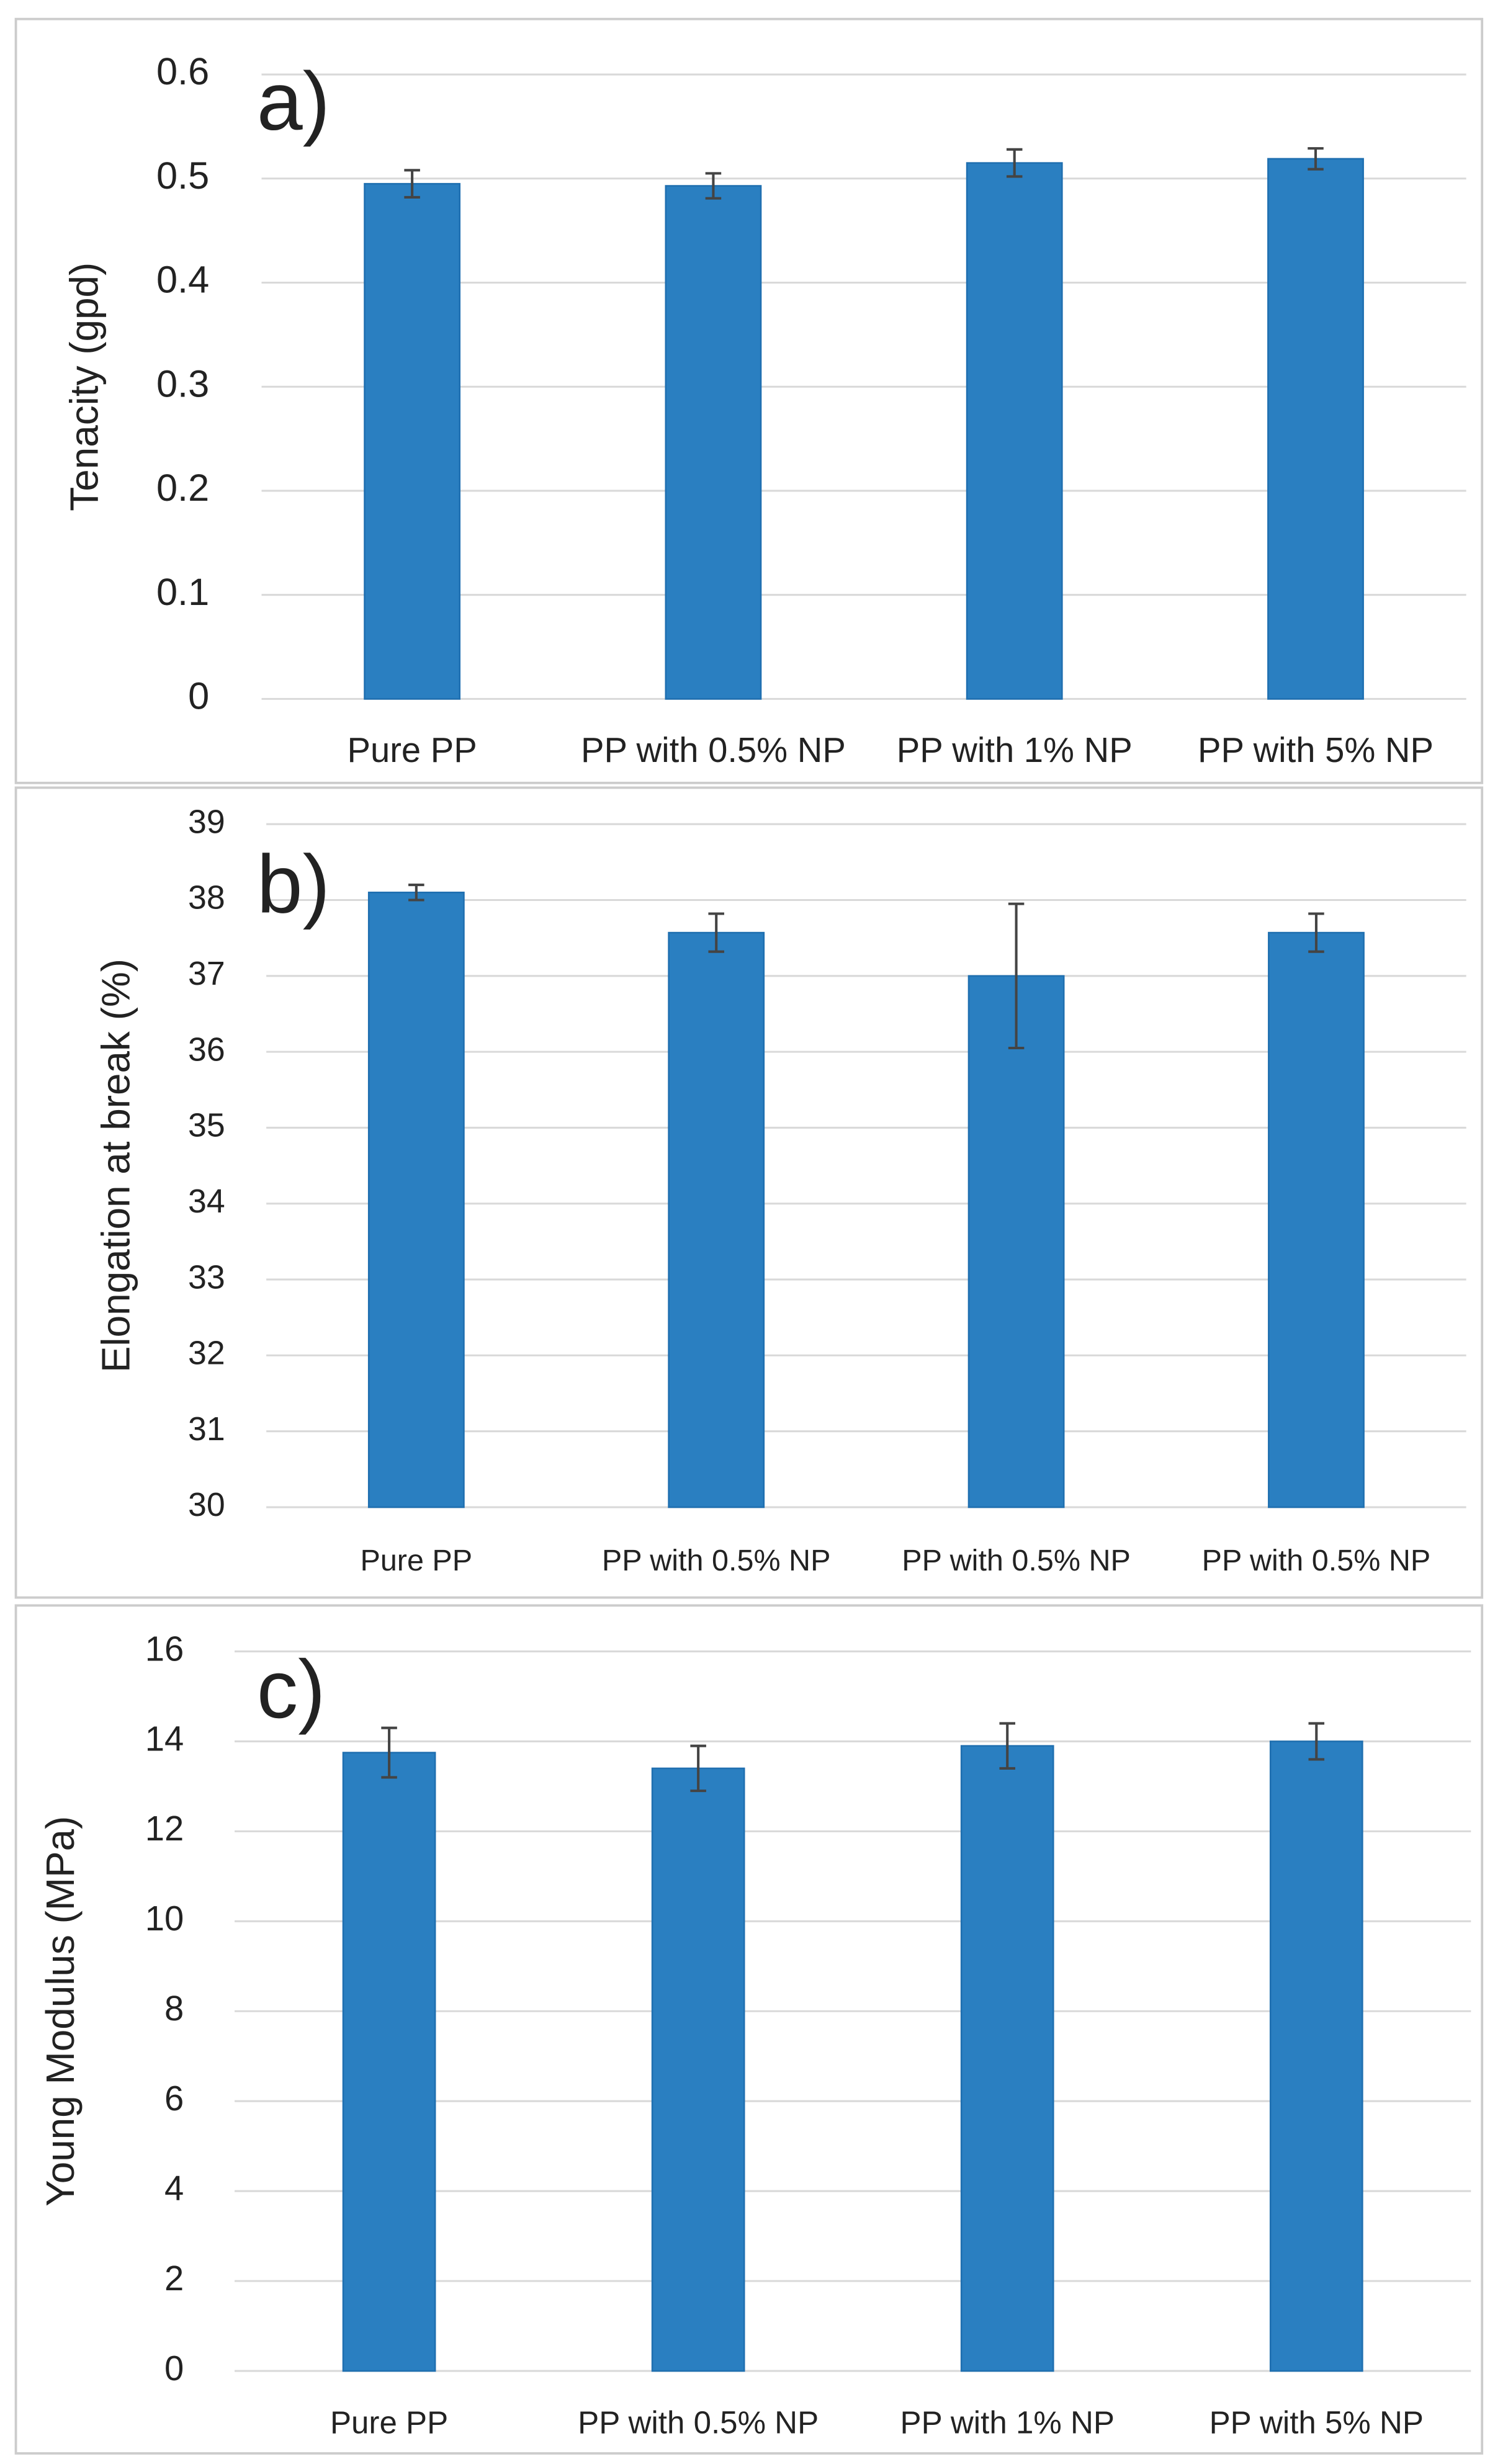 Image resolution: width=1490 pixels, height=2464 pixels. I want to click on y-tick-label: 35, so click(206, 1125).